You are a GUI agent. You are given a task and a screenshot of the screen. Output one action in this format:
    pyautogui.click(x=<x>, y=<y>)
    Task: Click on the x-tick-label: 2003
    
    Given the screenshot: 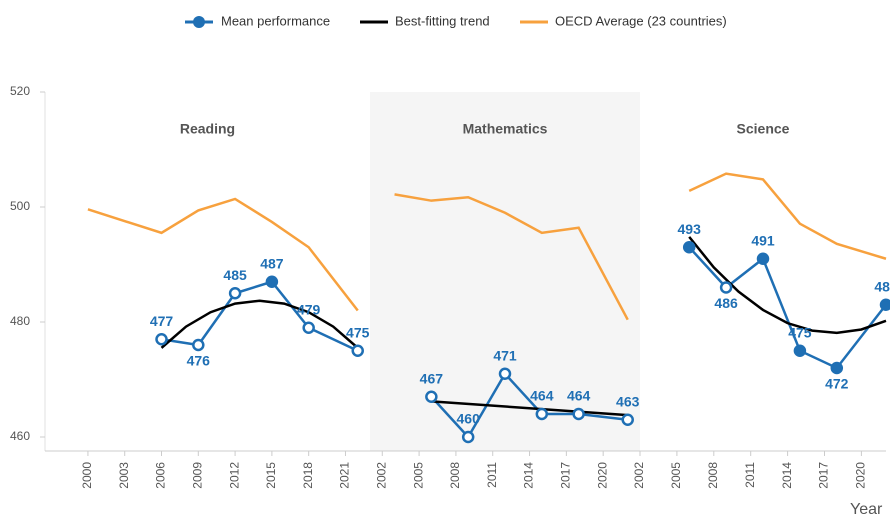 What is the action you would take?
    pyautogui.click(x=124, y=475)
    